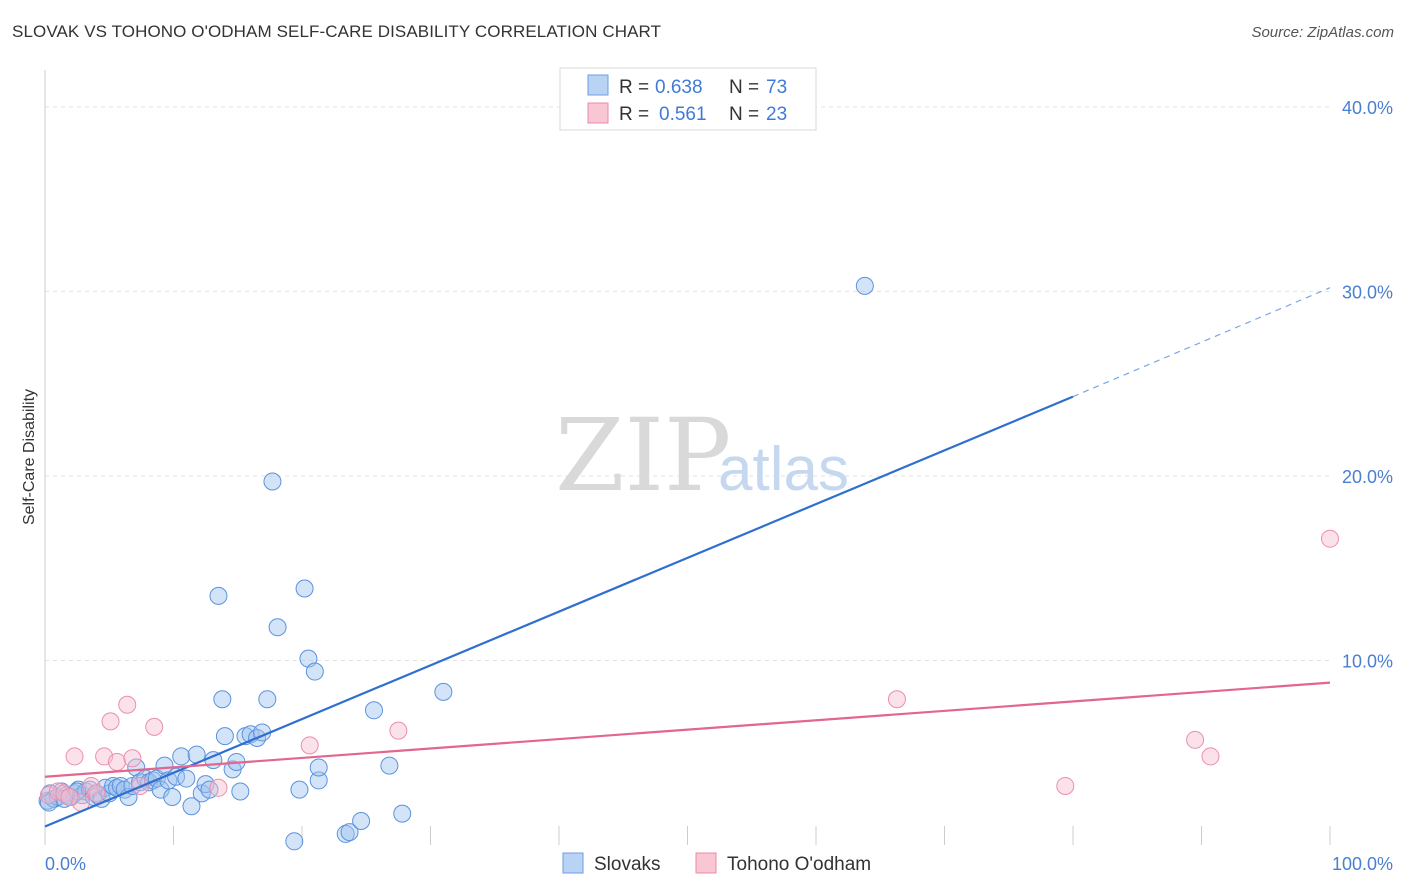 The width and height of the screenshot is (1406, 892). Describe the element at coordinates (634, 87) in the screenshot. I see `legend-r-label-1: R =` at that location.